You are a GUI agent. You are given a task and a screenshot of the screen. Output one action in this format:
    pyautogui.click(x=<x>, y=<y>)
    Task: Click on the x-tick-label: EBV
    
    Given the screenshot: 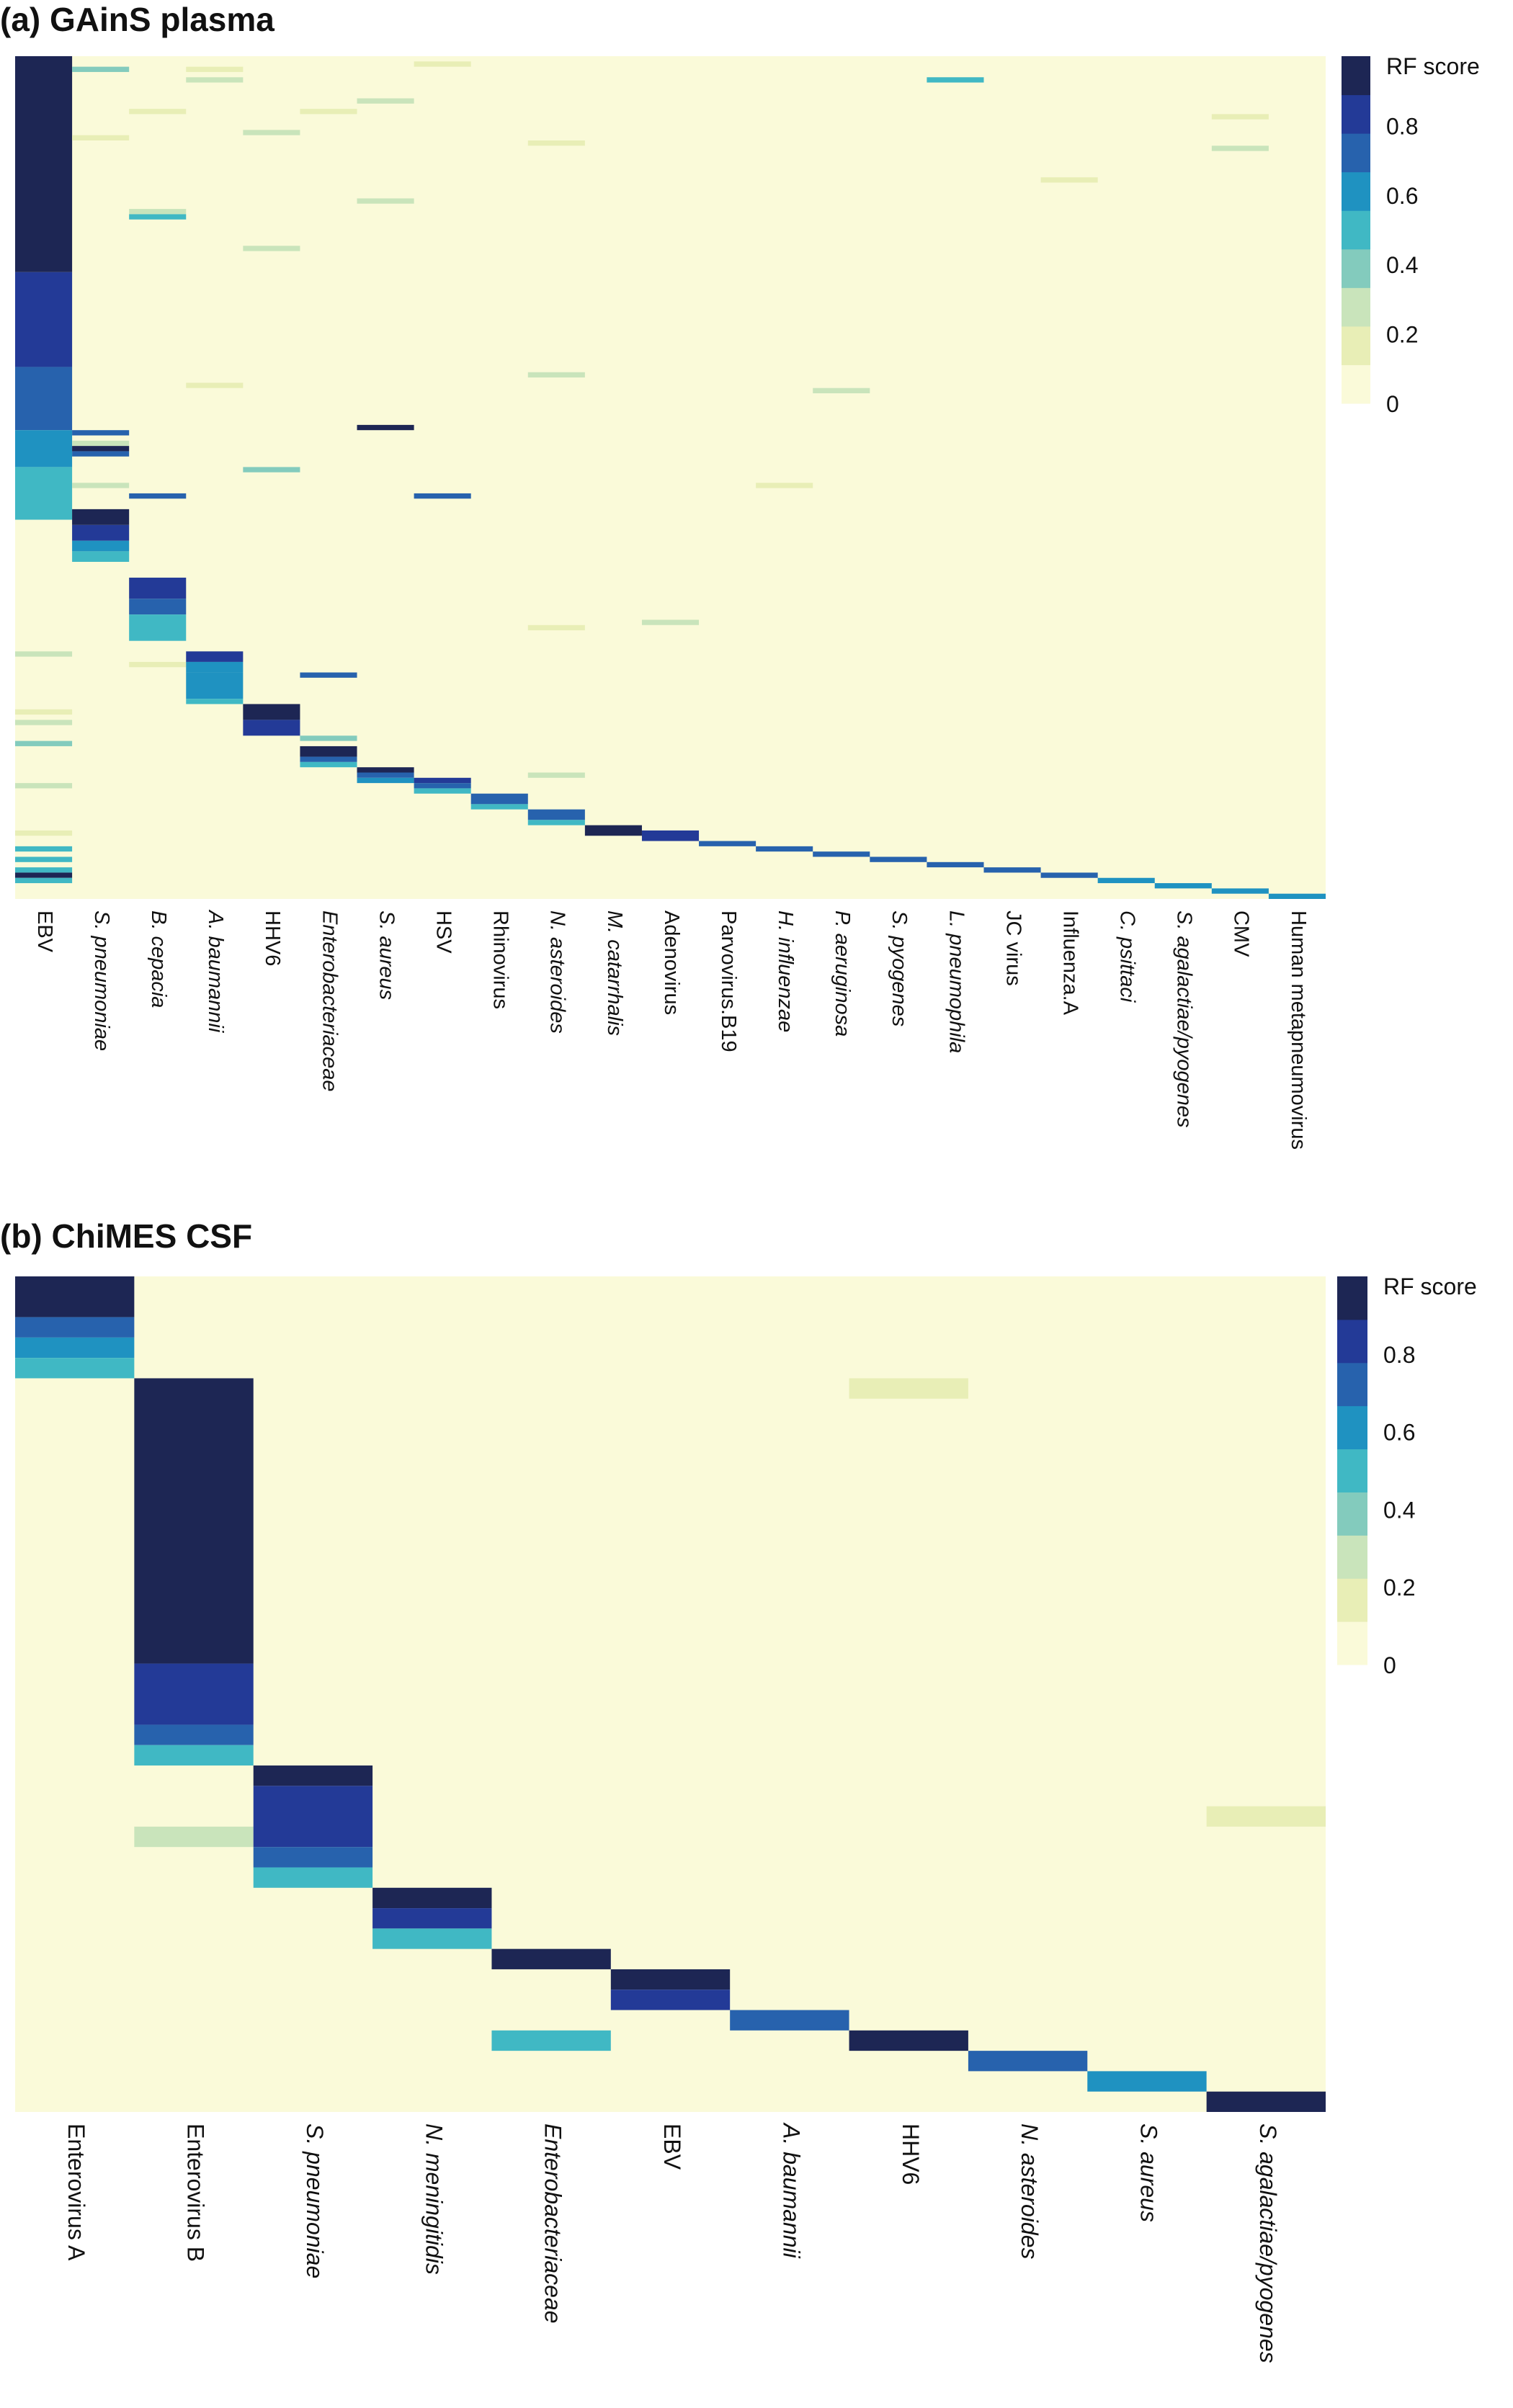 What is the action you would take?
    pyautogui.click(x=672, y=2146)
    